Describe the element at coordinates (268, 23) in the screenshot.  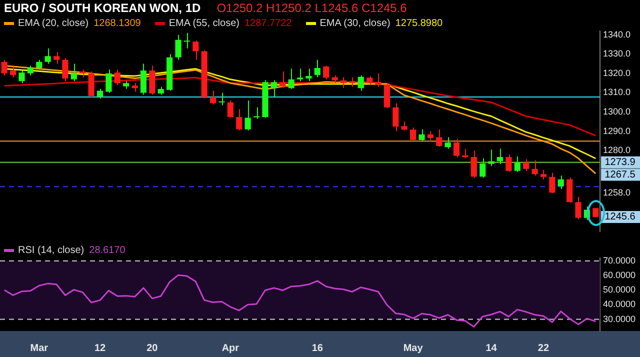
I see `text: 1287.7722` at that location.